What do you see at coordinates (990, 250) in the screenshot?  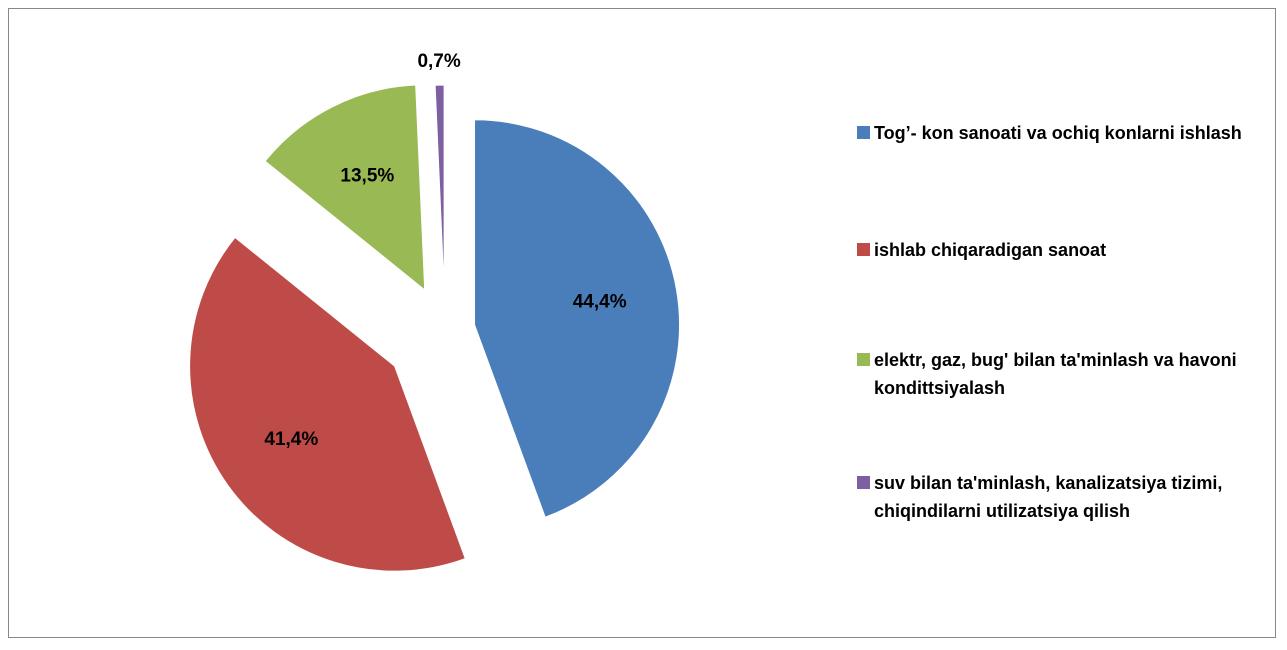 I see `legend-label: ishlab chiqaradigan sanoat` at bounding box center [990, 250].